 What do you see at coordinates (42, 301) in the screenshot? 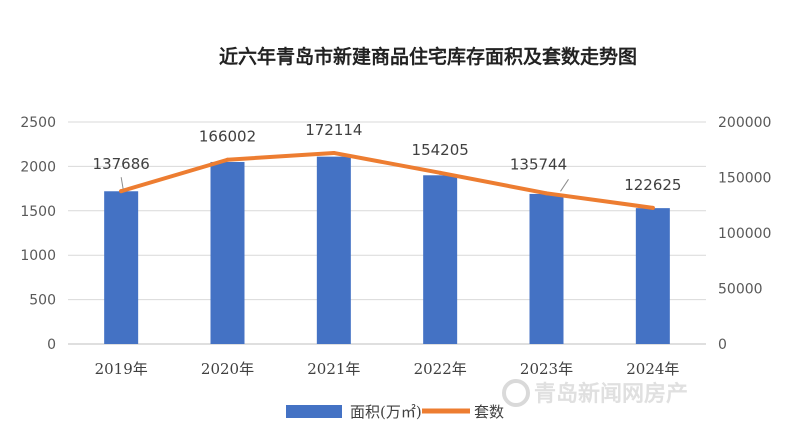
I see `left-tick-label: 500` at bounding box center [42, 301].